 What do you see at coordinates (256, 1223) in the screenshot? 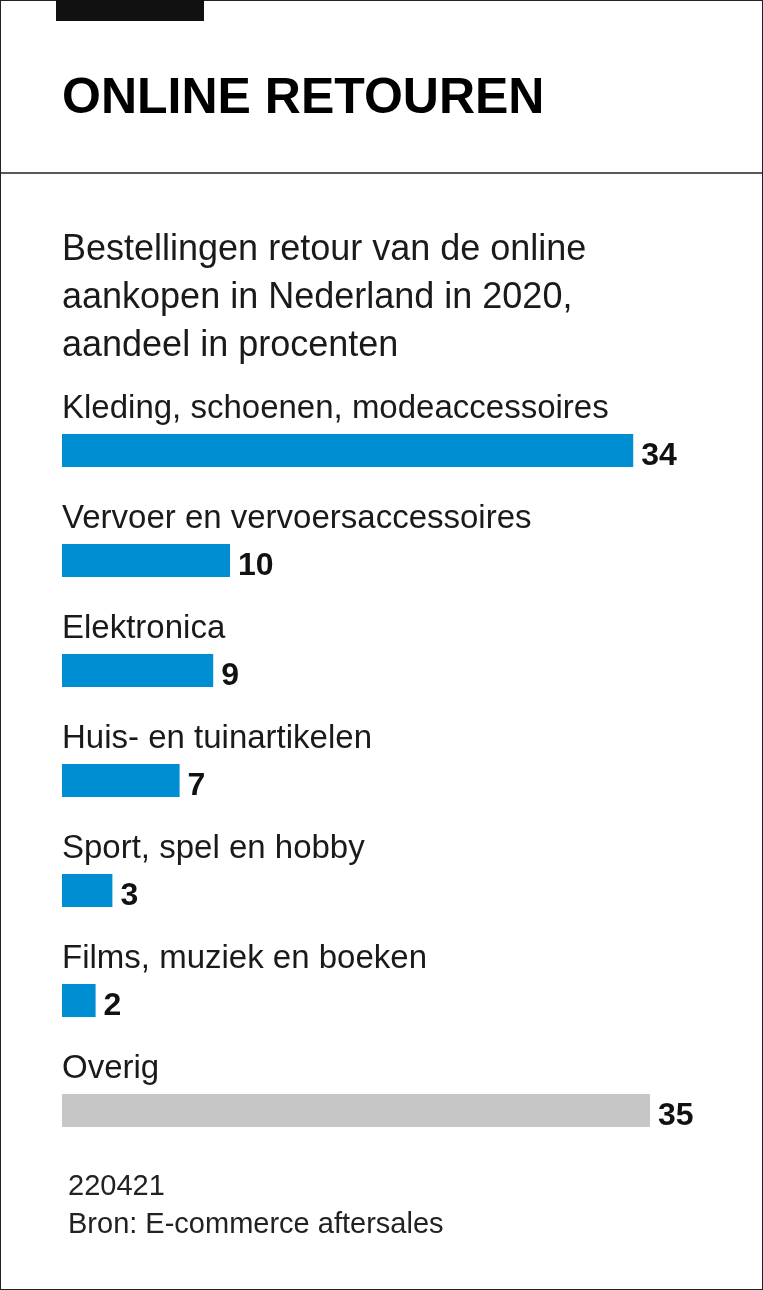
I see `text: Bron: E-commerce aftersales` at bounding box center [256, 1223].